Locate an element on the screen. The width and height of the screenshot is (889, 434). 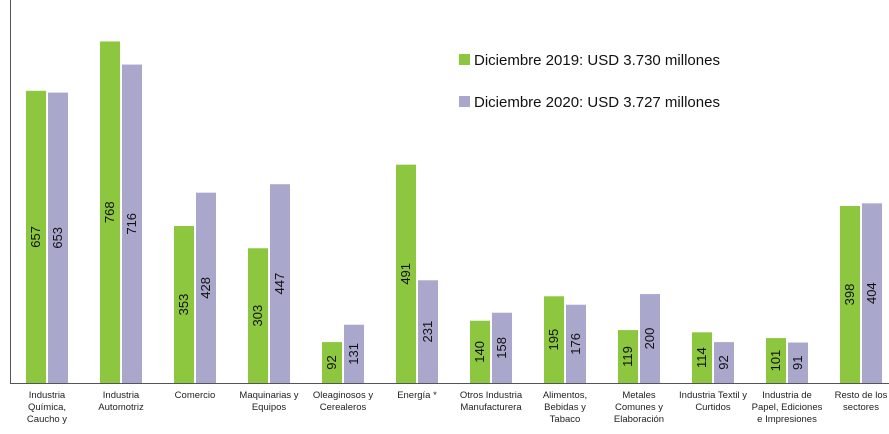
value-label: 716 is located at coordinates (131, 224).